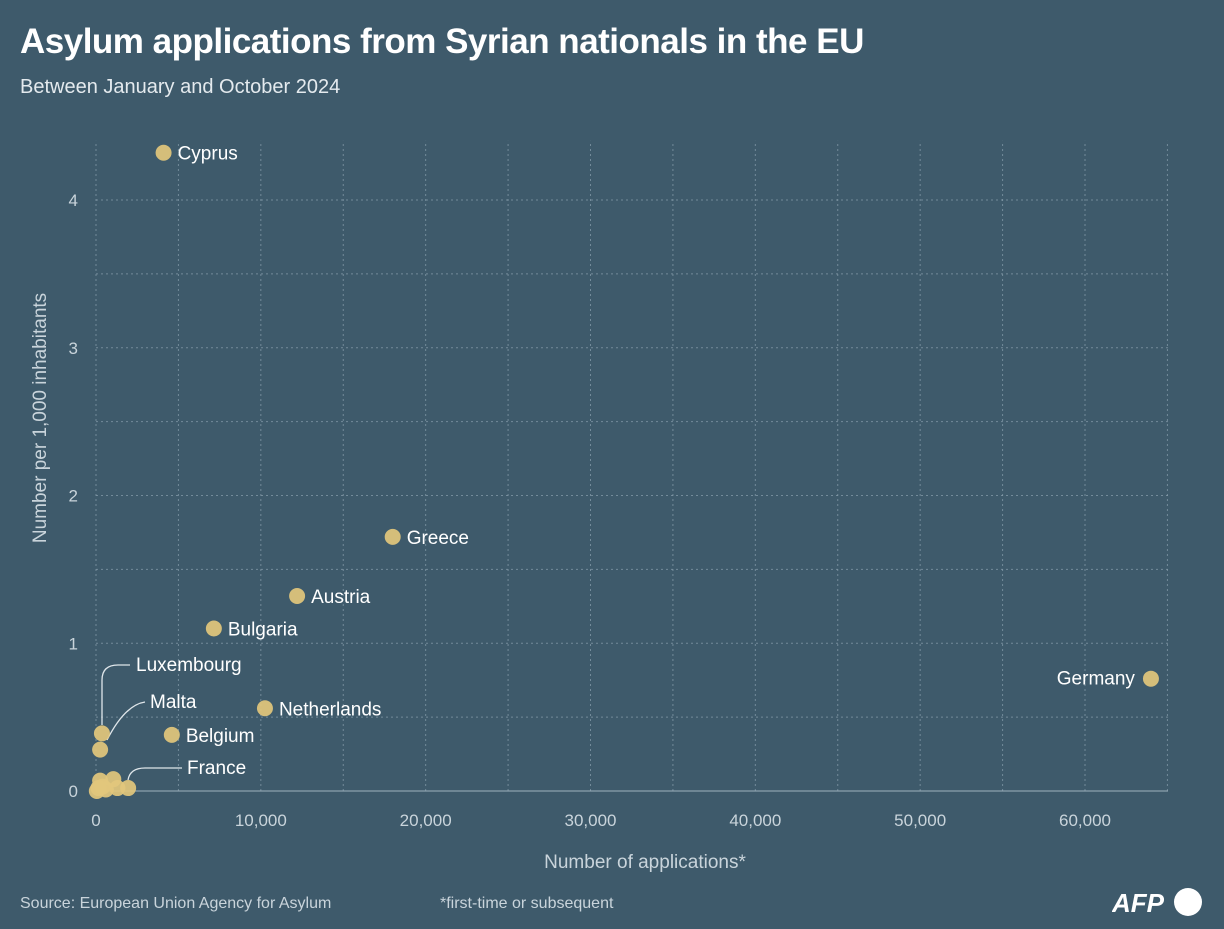  What do you see at coordinates (73, 643) in the screenshot?
I see `y-tick-label: 1` at bounding box center [73, 643].